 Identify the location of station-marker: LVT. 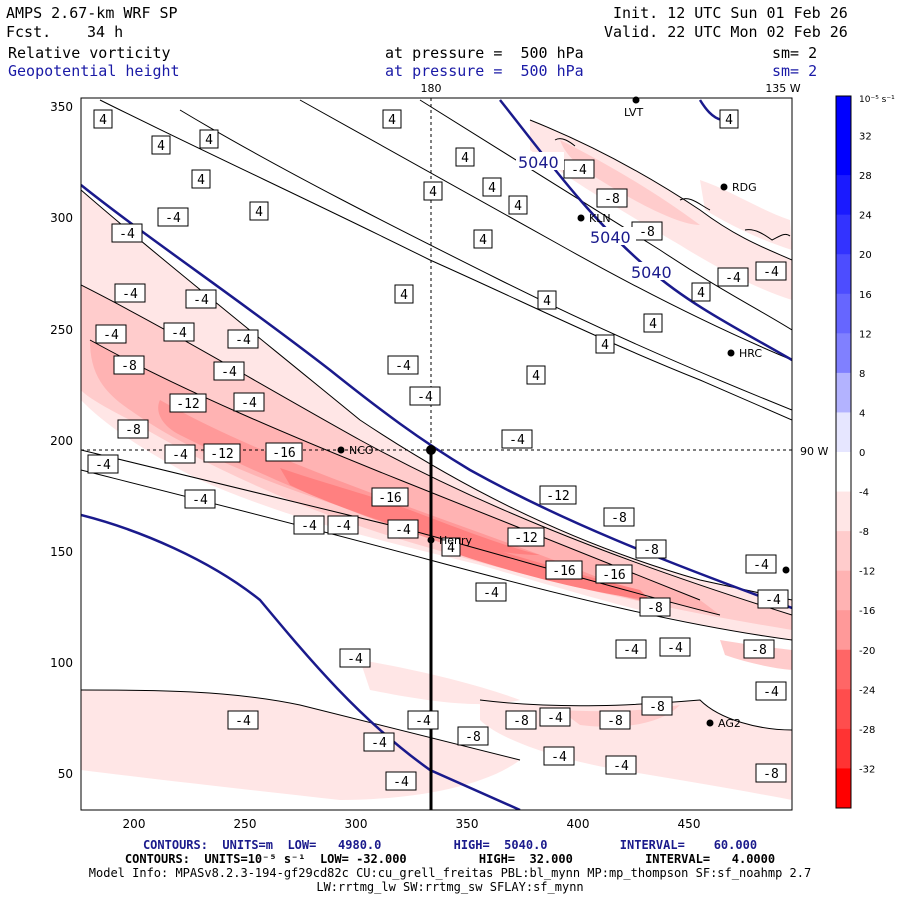
(633, 107).